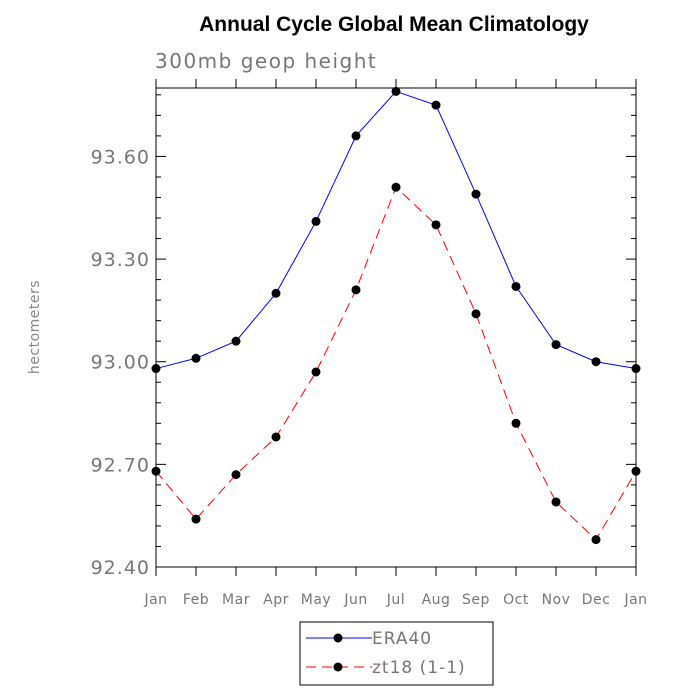  I want to click on legend-label-era40: ERA40, so click(402, 639).